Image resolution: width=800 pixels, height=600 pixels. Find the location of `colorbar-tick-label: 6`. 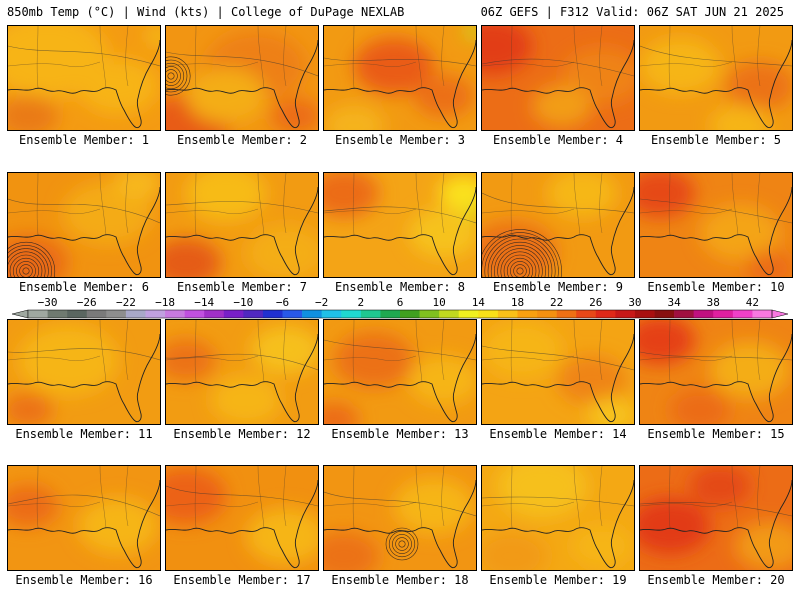

colorbar-tick-label: 6 is located at coordinates (400, 302).